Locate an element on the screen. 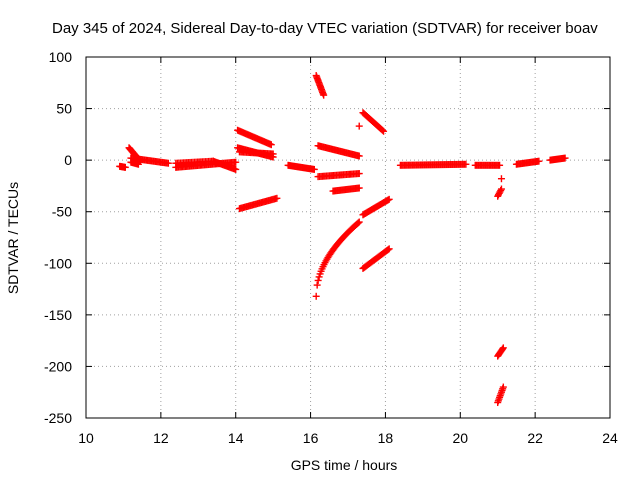  y-tick-label: 0 is located at coordinates (68, 160).